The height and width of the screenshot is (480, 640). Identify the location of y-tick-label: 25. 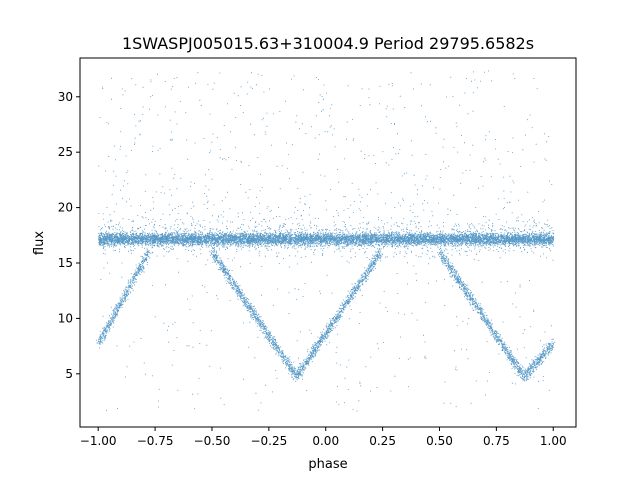
(65, 152).